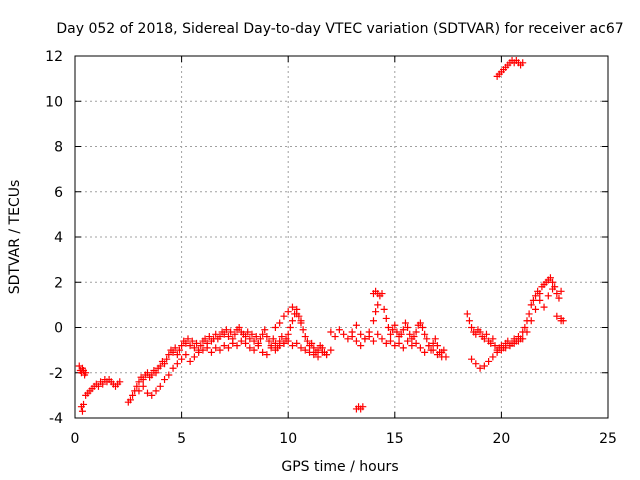 The height and width of the screenshot is (480, 640). I want to click on y-tick-label: 4, so click(58, 238).